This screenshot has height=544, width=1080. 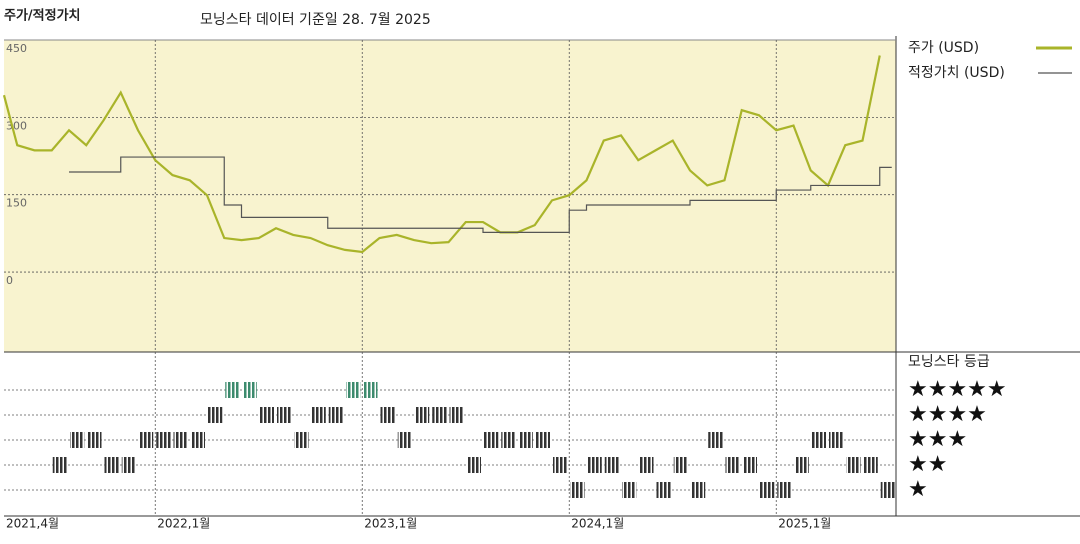 I want to click on legend-label: 주가 (USD), so click(x=943, y=48).